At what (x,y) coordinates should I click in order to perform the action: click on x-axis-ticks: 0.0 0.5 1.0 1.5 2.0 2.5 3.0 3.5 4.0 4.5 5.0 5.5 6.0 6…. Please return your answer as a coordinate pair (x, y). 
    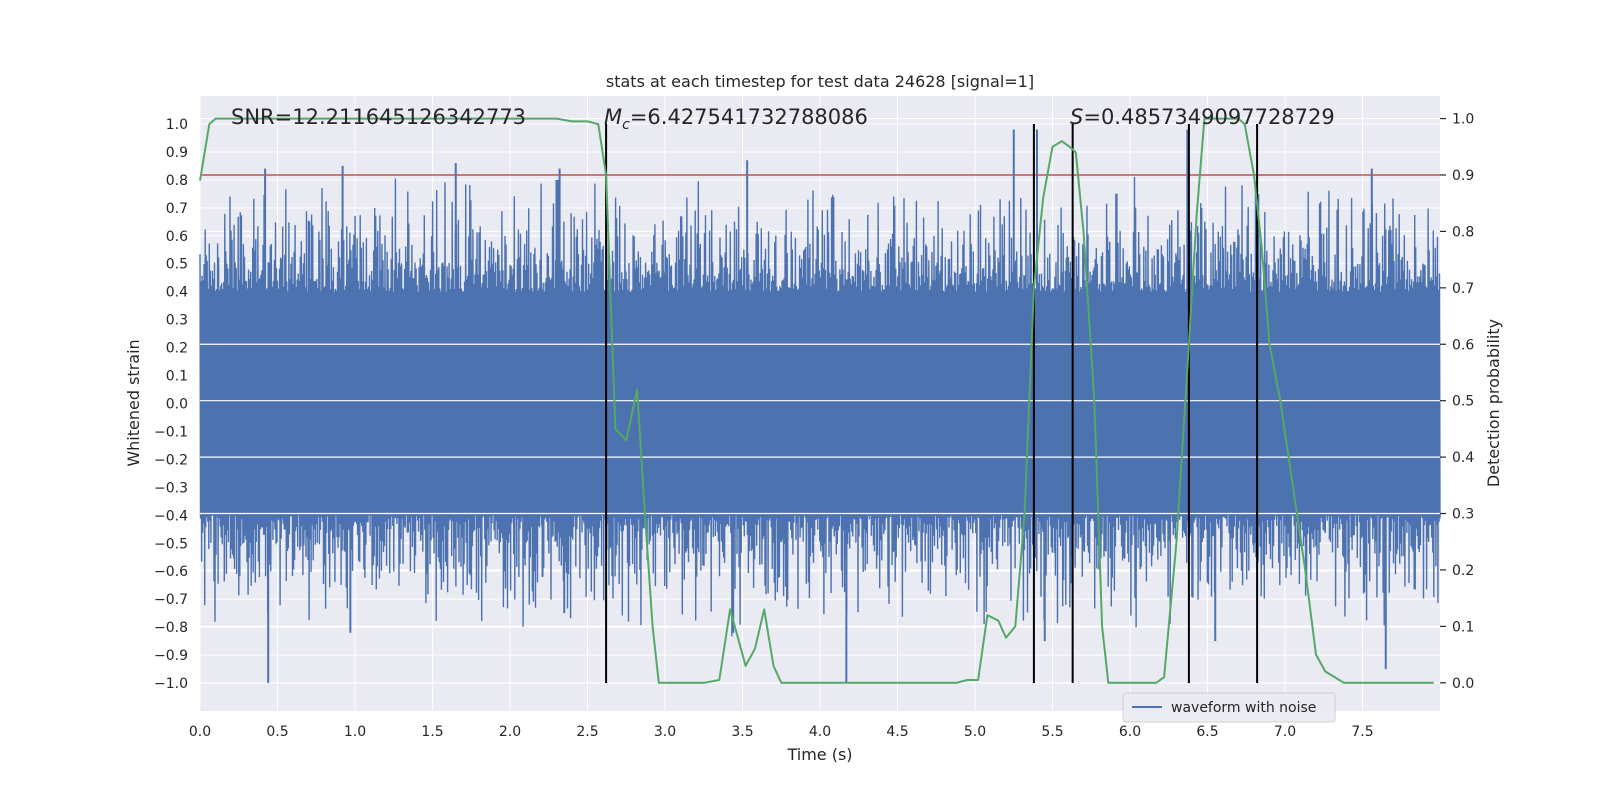
    Looking at the image, I should click on (781, 732).